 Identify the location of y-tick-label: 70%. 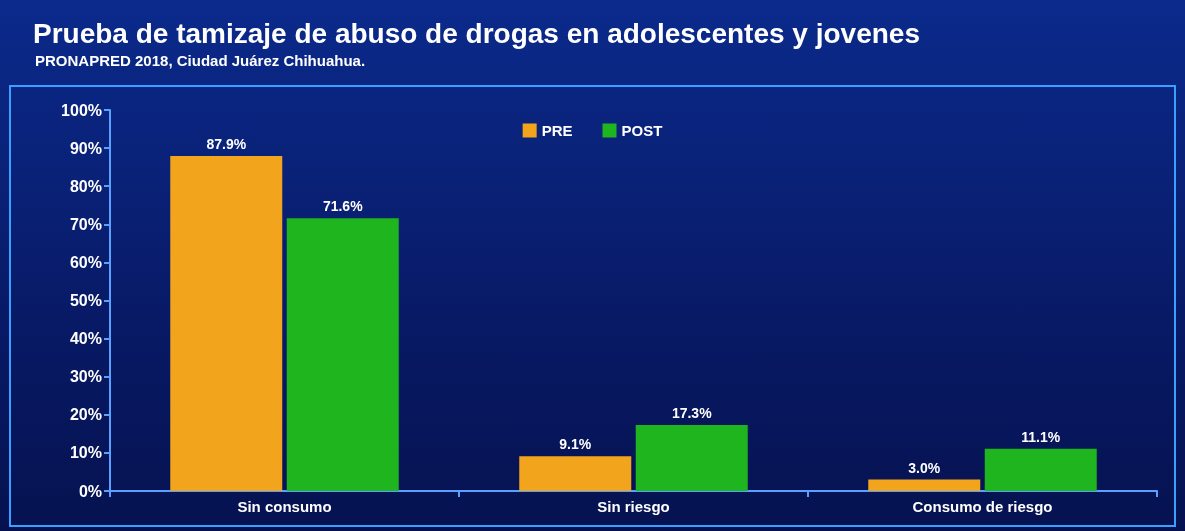
(85, 224).